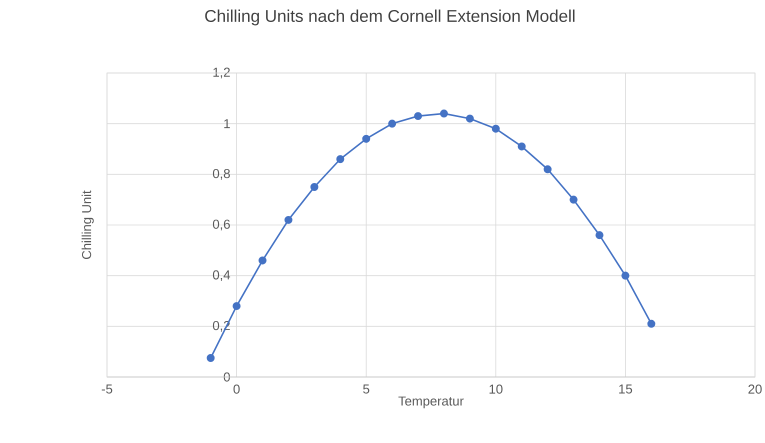  Describe the element at coordinates (221, 225) in the screenshot. I see `y-tick-label: 0,6` at that location.